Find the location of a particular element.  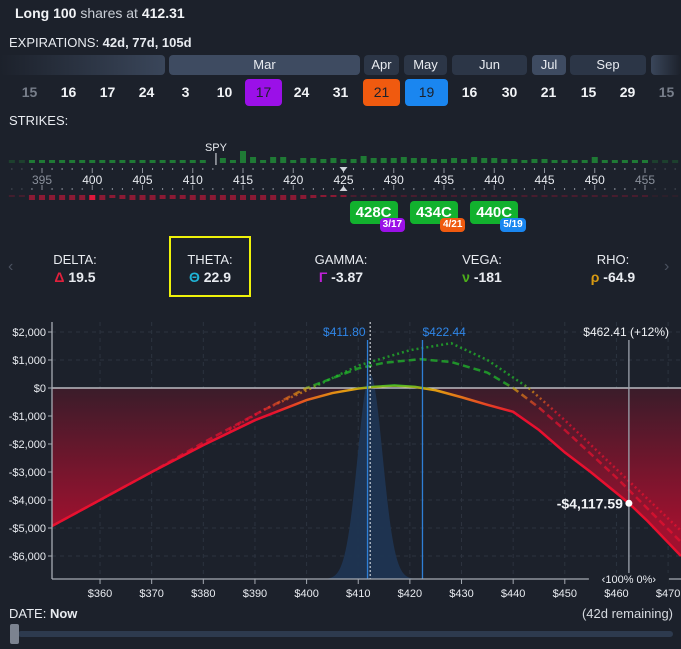

y-tick-label: $2,000 is located at coordinates (29, 333).